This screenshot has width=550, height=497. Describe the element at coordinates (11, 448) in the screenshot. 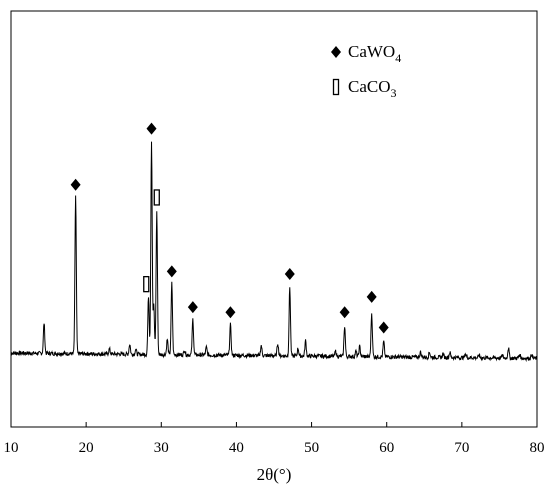

I see `x-tick-label: 10` at that location.